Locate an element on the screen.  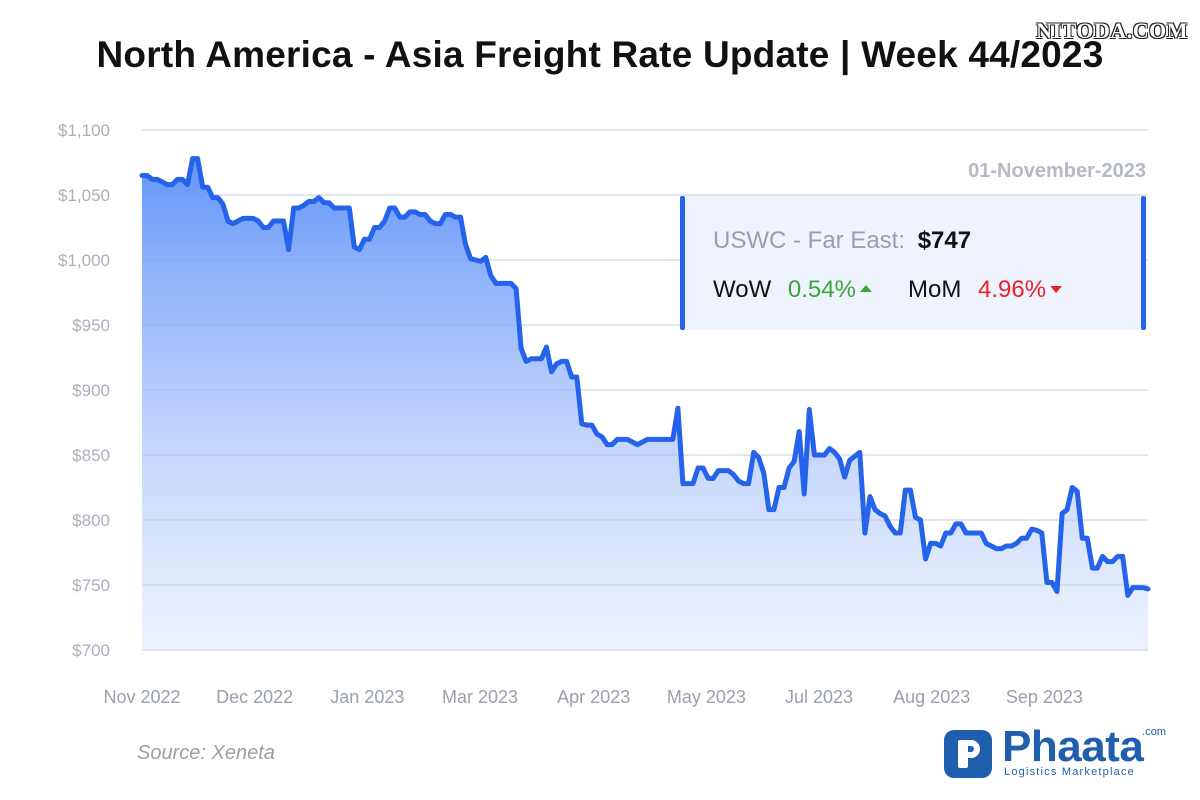
y-tick-label: $1,100 is located at coordinates (84, 130).